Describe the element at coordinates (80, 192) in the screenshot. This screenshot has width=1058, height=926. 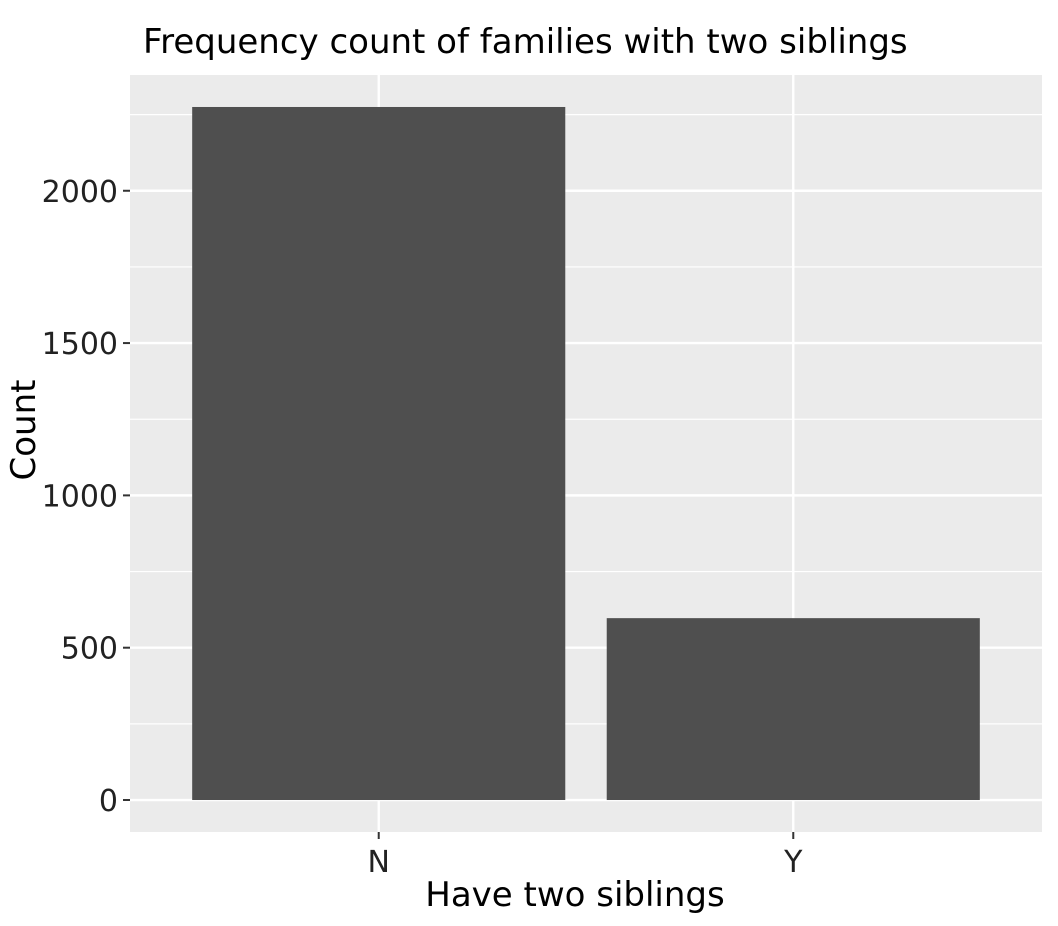
I see `y-tick-label: 2000` at that location.